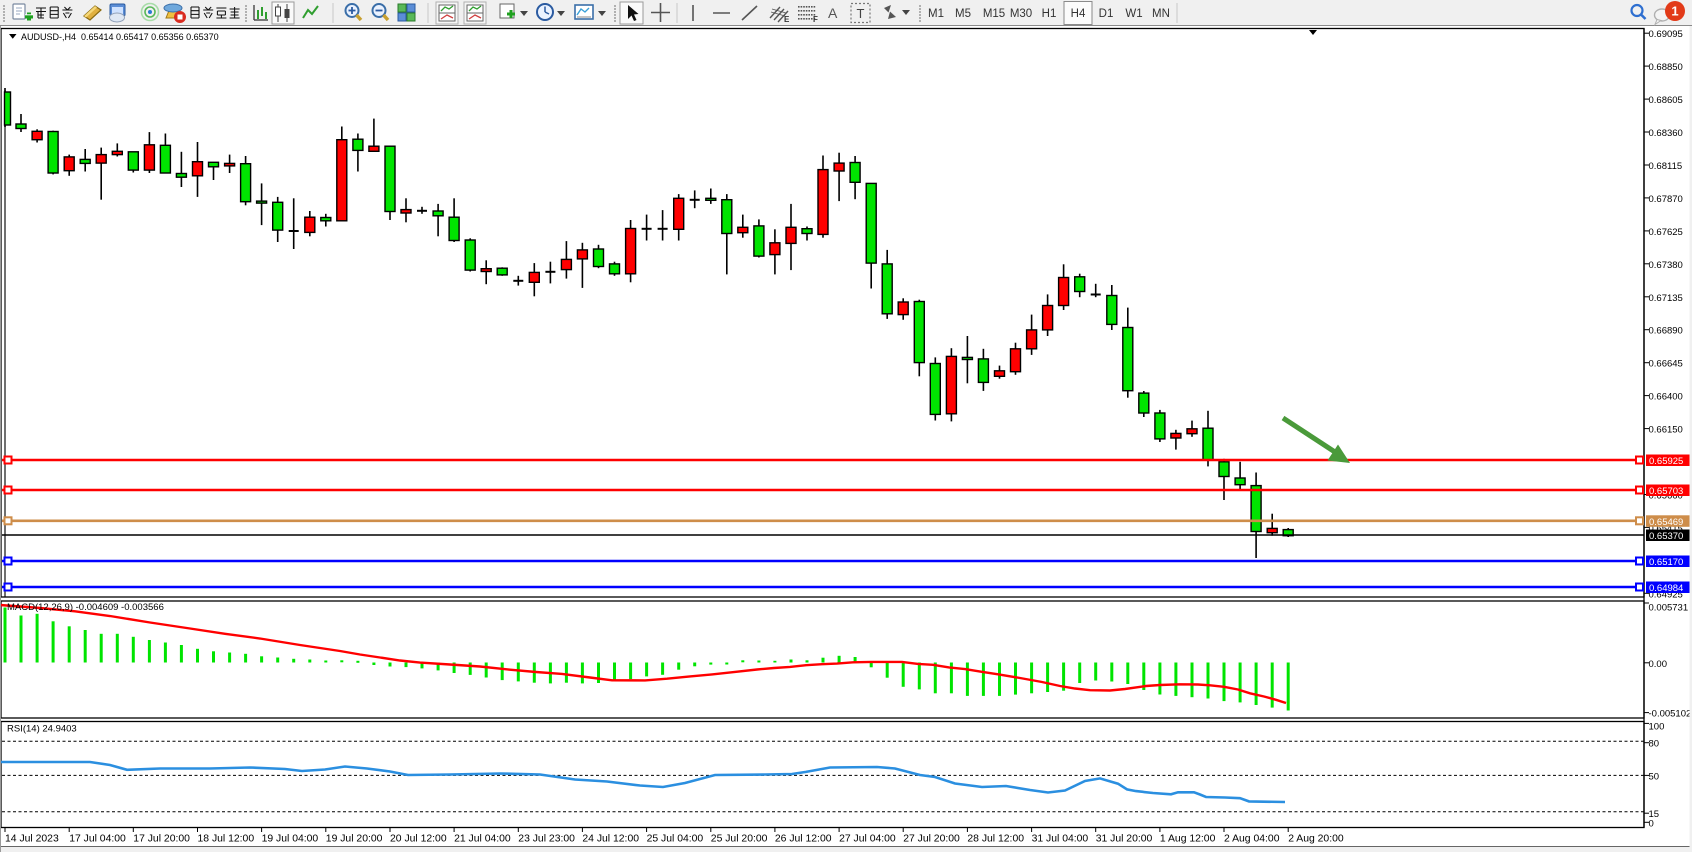  I want to click on svg-text: 24 Jul 12:00, so click(610, 839).